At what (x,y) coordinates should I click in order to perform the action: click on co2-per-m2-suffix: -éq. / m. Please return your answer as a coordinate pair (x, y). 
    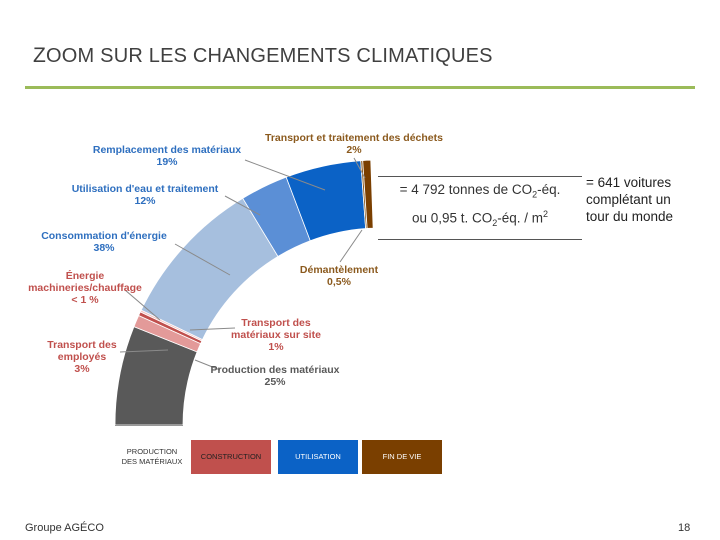
    Looking at the image, I should click on (520, 218).